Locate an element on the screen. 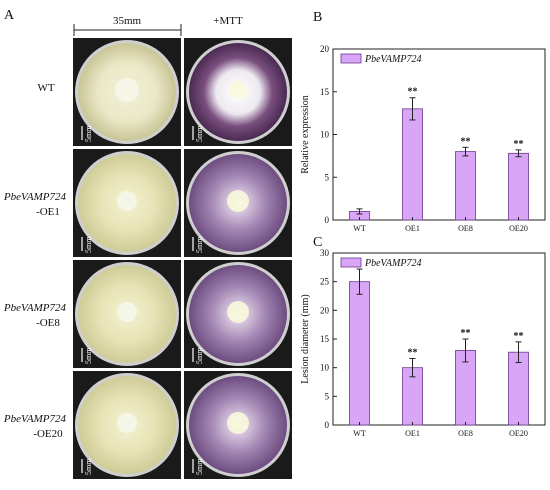 The height and width of the screenshot is (490, 550). plate-untreated-row-0: 5mm is located at coordinates (127, 92).